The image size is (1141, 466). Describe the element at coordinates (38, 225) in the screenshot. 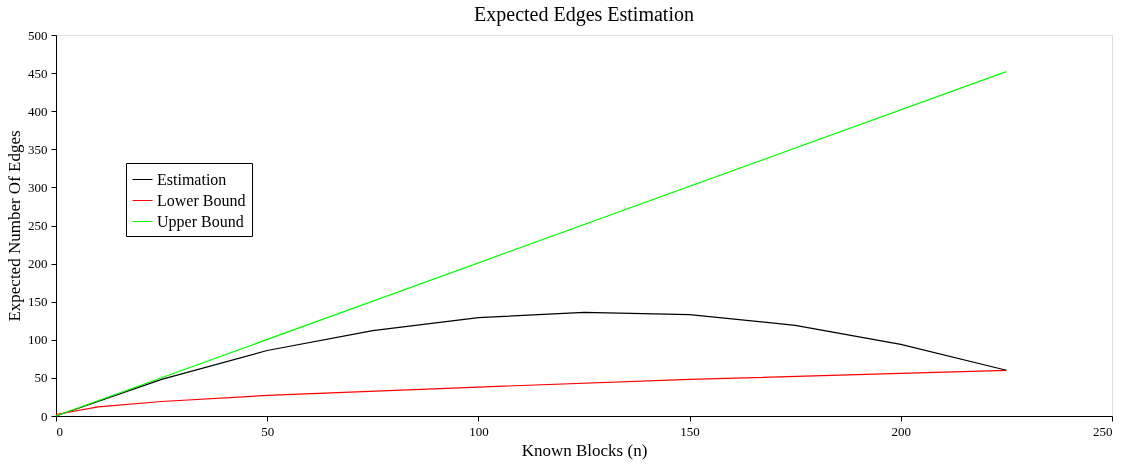

I see `y-tick-label: 250` at that location.